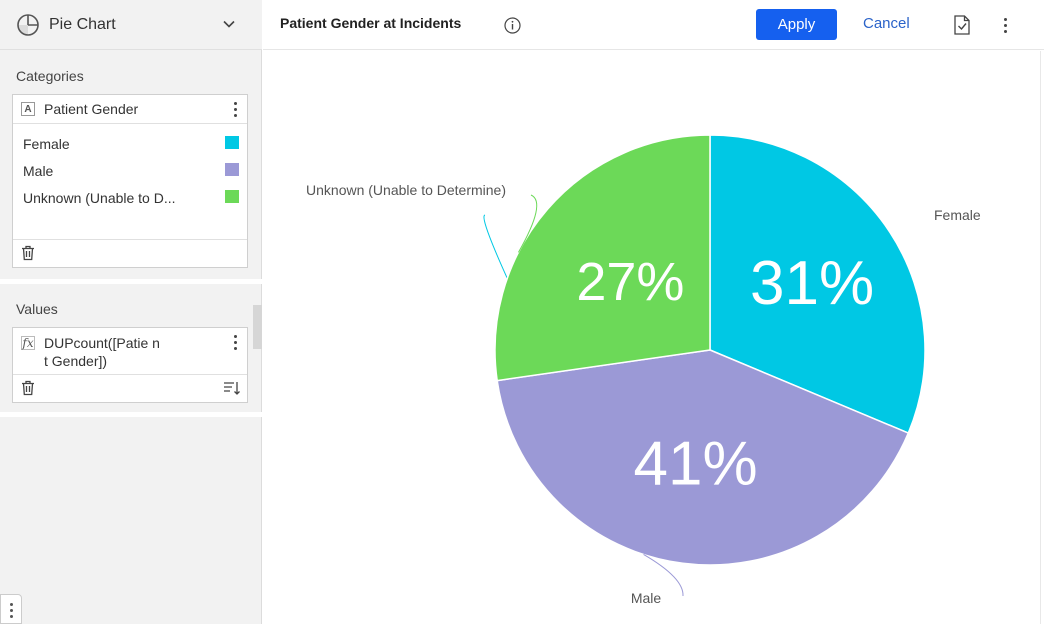 This screenshot has height=624, width=1044. What do you see at coordinates (28, 343) in the screenshot?
I see `formula-icon: fx` at bounding box center [28, 343].